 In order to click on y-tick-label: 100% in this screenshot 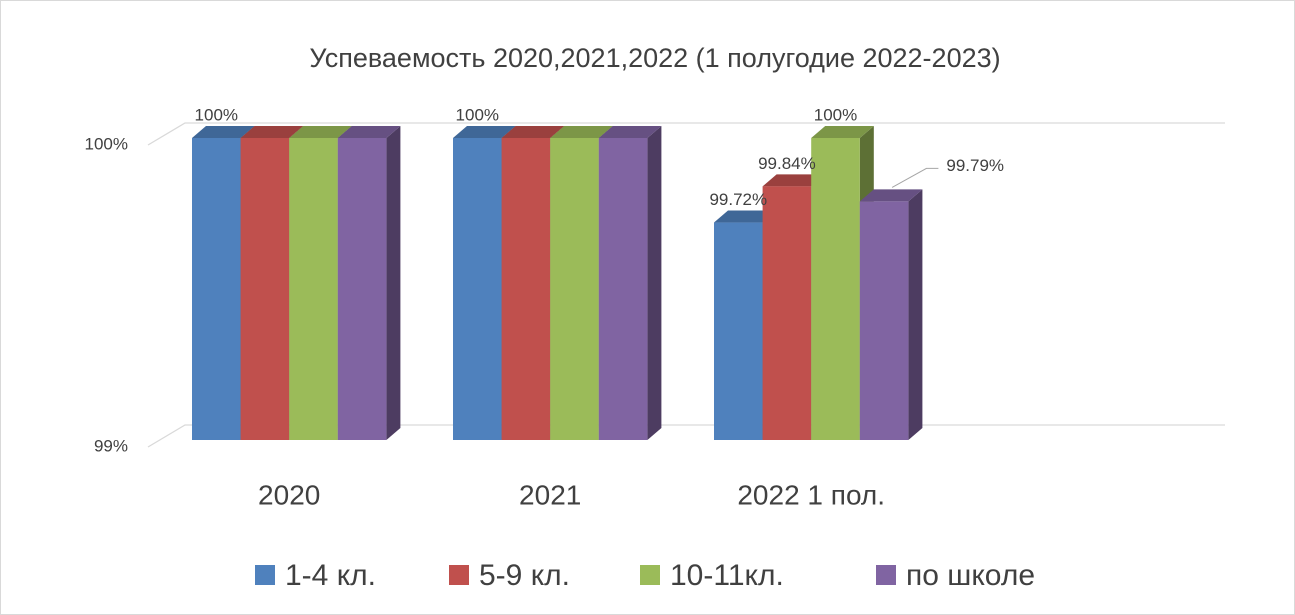, I will do `click(106, 143)`.